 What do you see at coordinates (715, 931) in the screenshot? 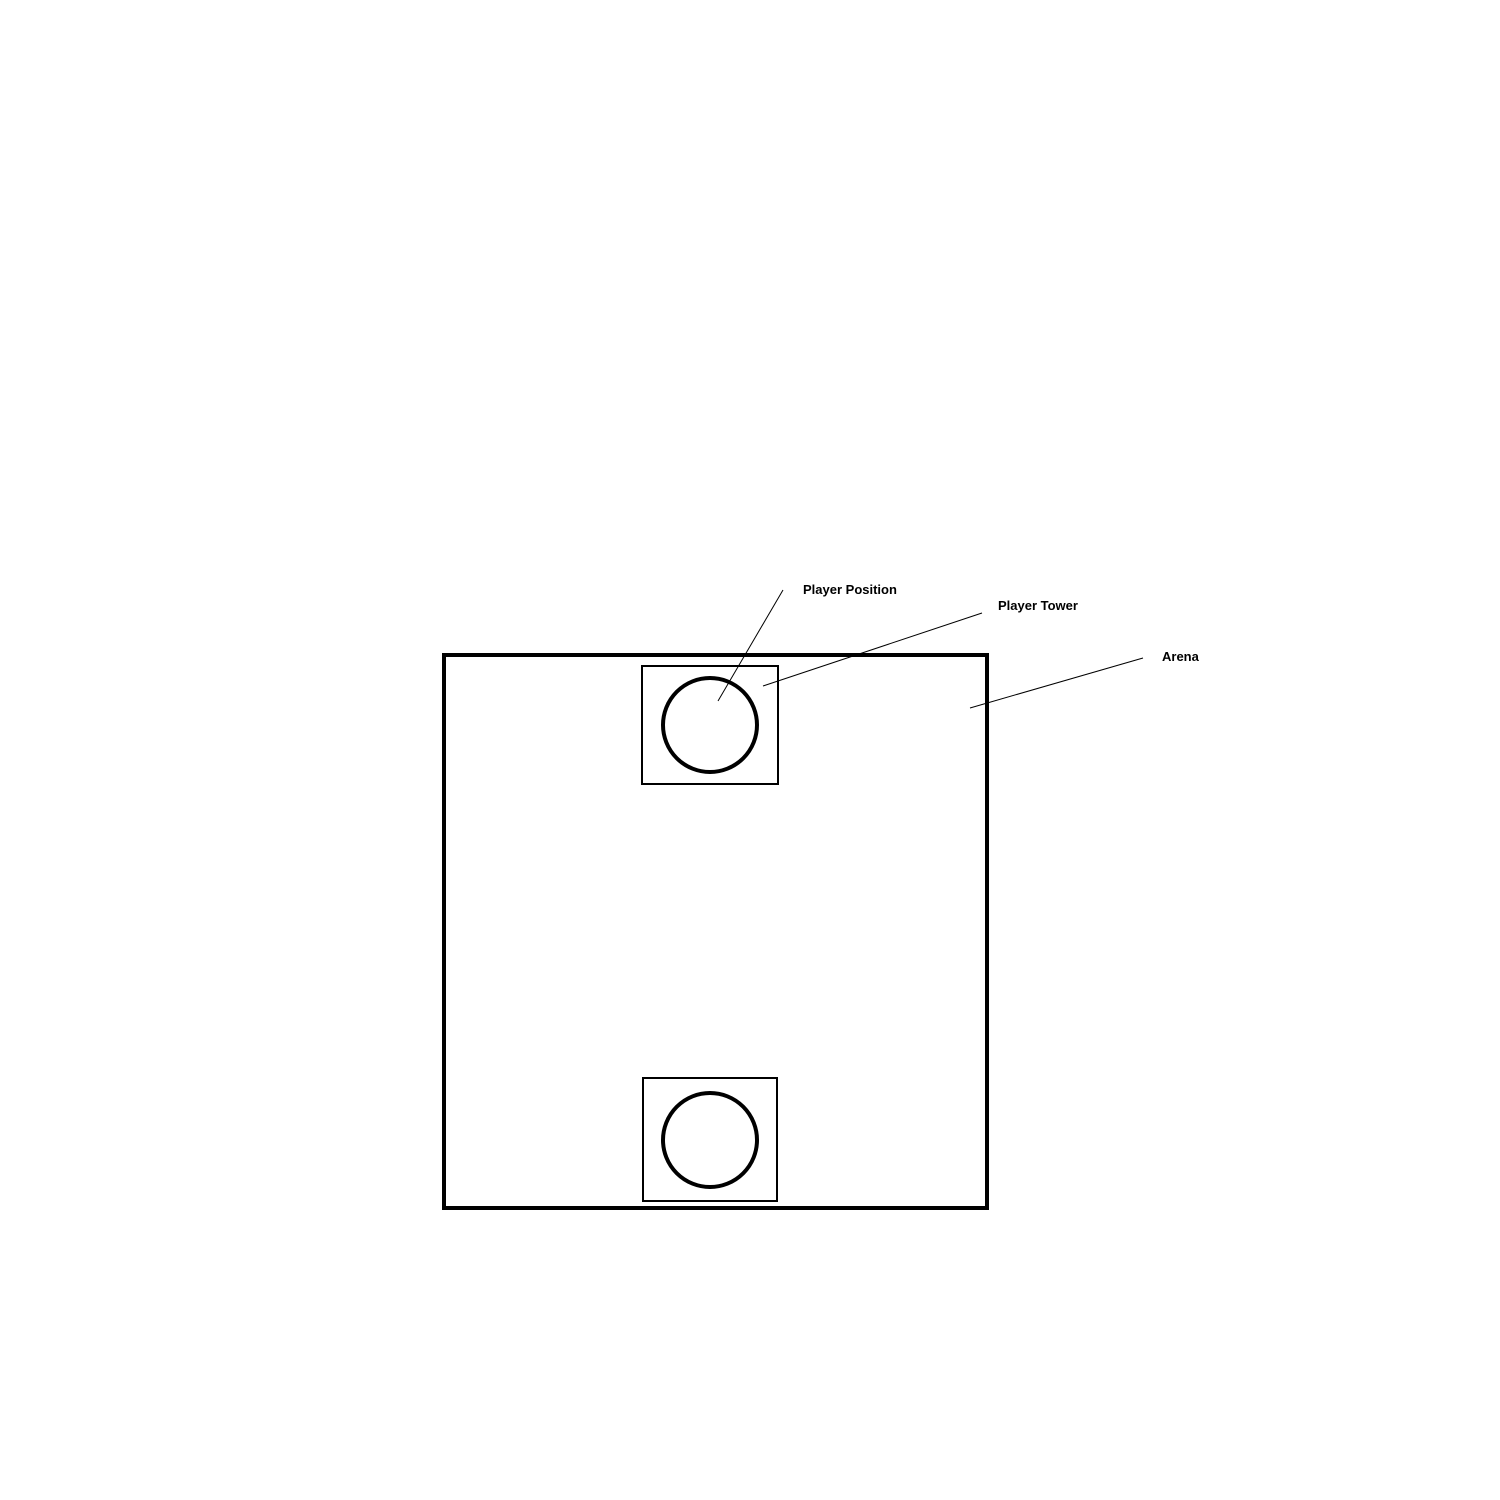
I see `arena-boundary` at bounding box center [715, 931].